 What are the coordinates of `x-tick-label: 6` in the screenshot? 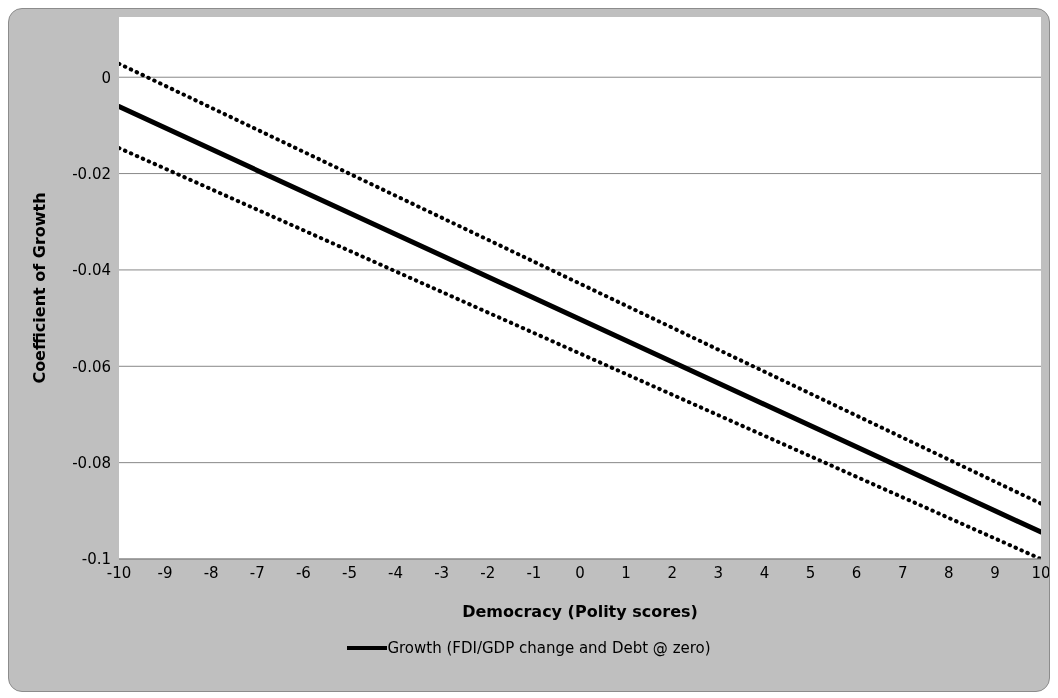 It's located at (856, 572).